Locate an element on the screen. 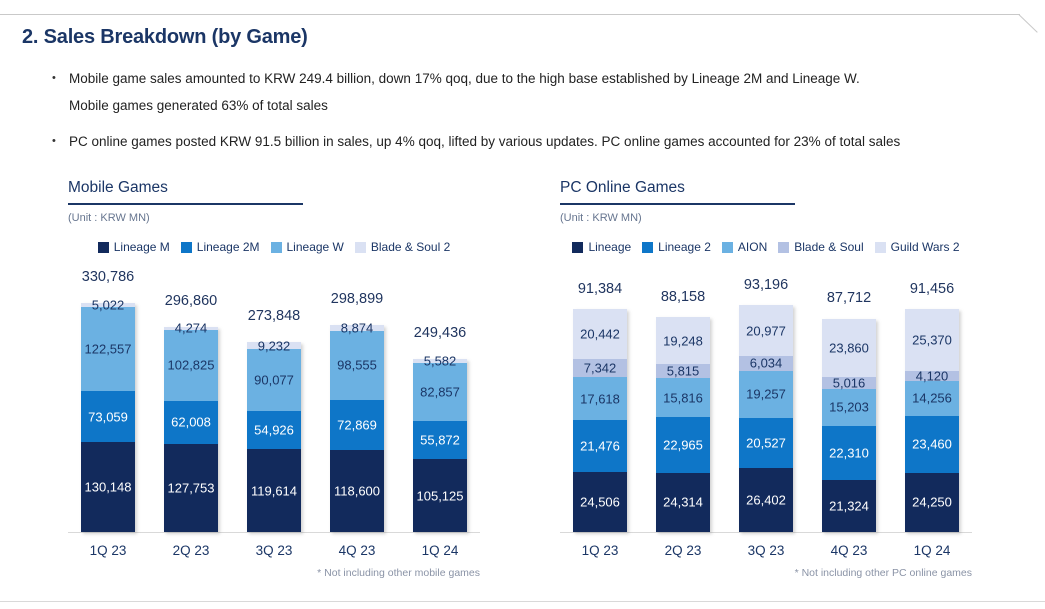 The width and height of the screenshot is (1045, 609). segment-value-label: 4,274 is located at coordinates (191, 328).